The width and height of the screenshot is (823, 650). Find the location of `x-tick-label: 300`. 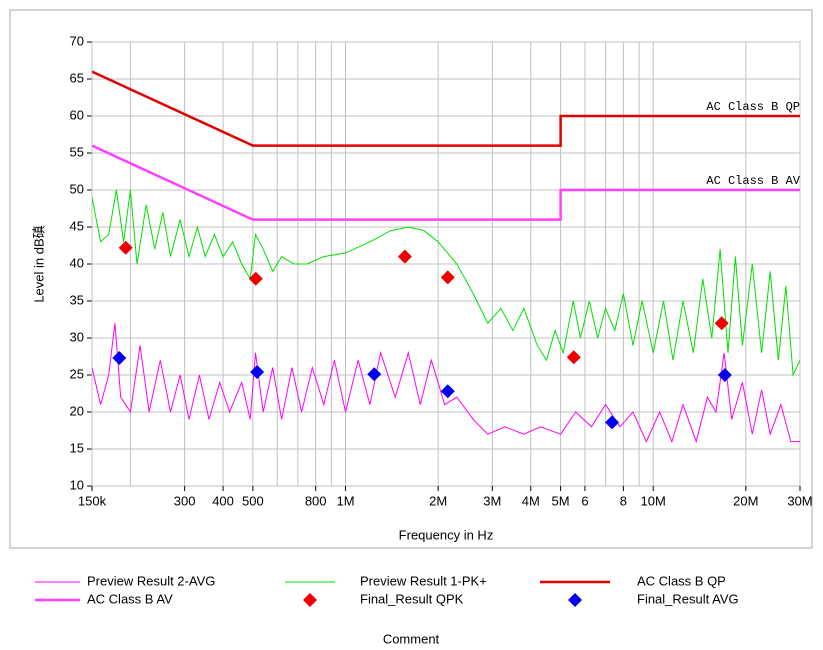

x-tick-label: 300 is located at coordinates (185, 500).